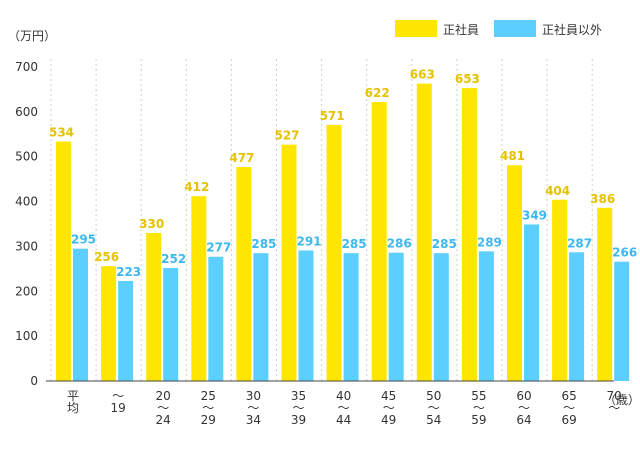 This screenshot has height=462, width=640. Describe the element at coordinates (117, 408) in the screenshot. I see `x-category-label: 19` at that location.